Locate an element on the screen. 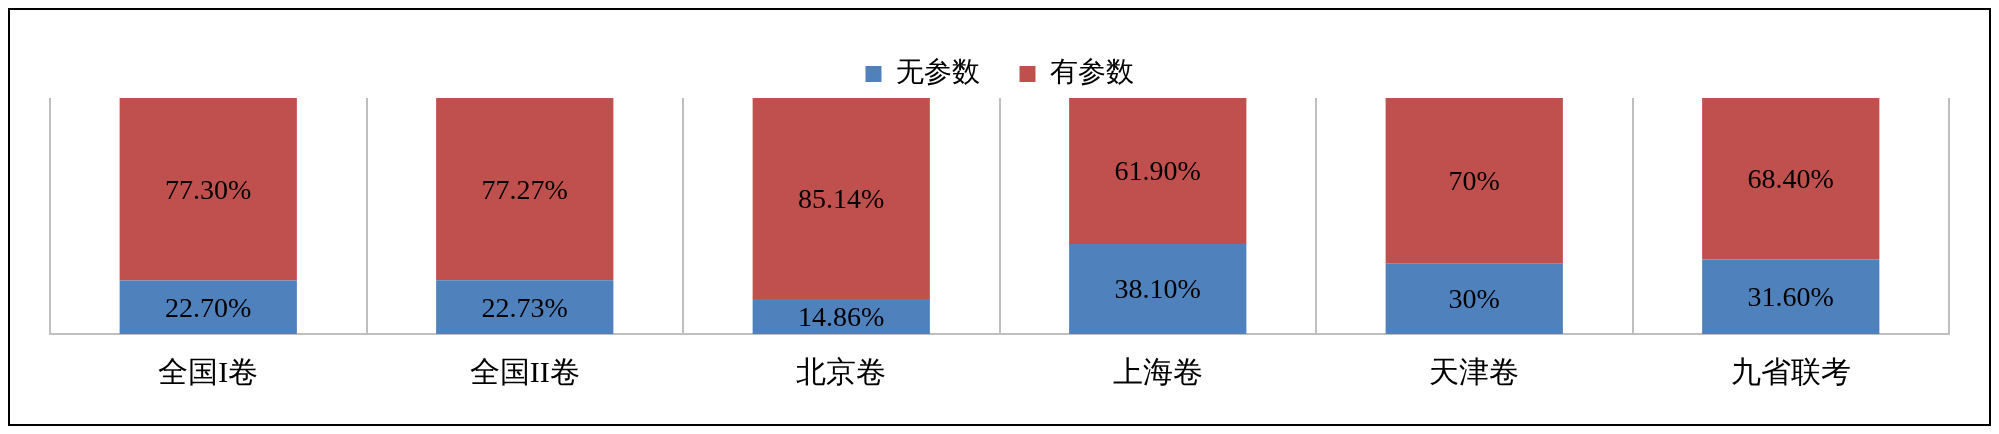 Image resolution: width=1999 pixels, height=434 pixels. data-label: 30% is located at coordinates (1474, 298).